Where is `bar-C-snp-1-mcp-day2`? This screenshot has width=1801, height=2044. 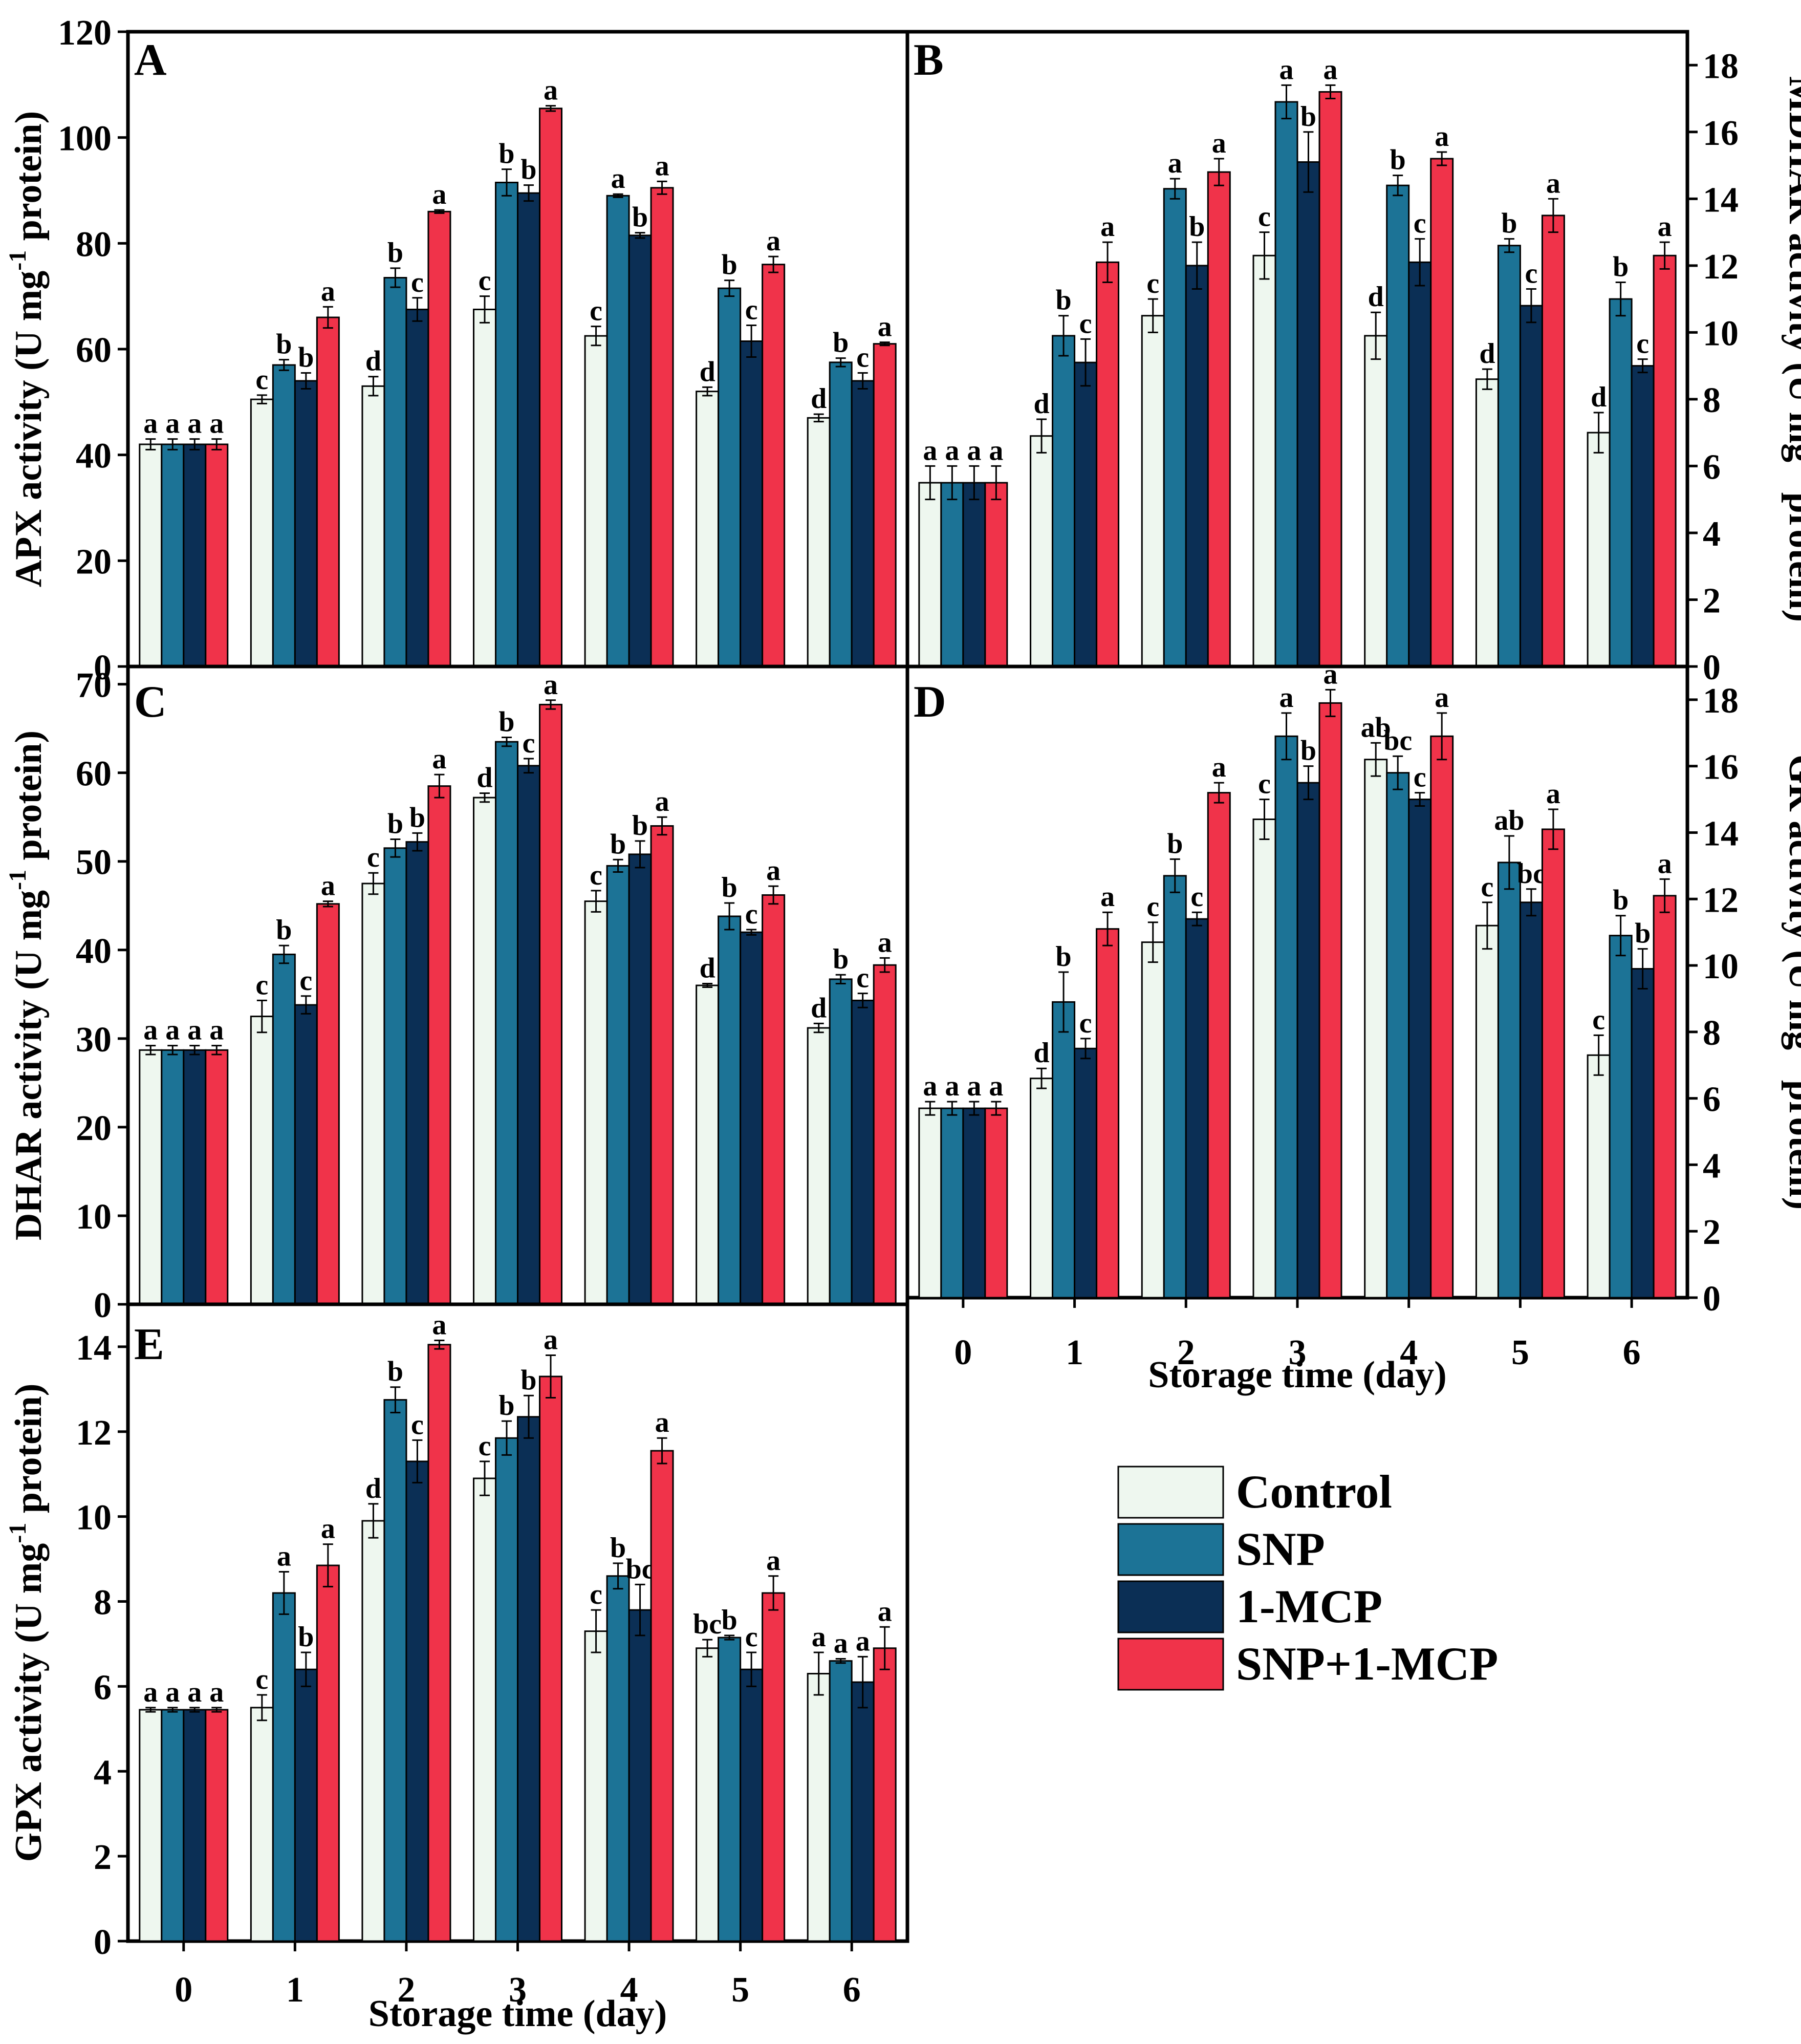 bar-C-snp-1-mcp-day2 is located at coordinates (439, 1045).